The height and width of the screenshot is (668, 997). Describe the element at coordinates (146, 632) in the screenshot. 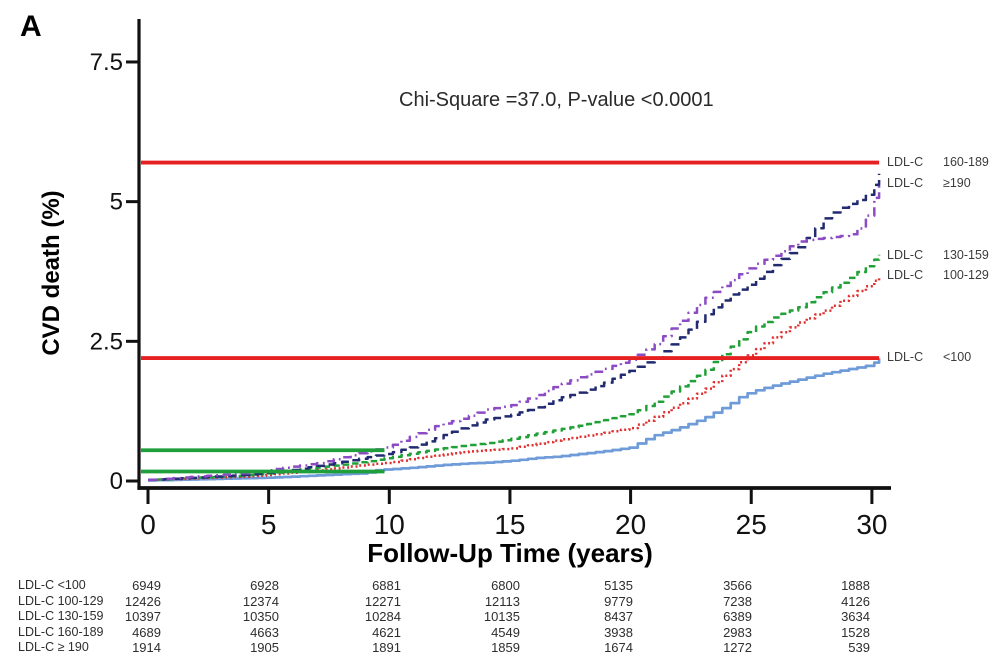

I see `risk-count: 4689` at that location.